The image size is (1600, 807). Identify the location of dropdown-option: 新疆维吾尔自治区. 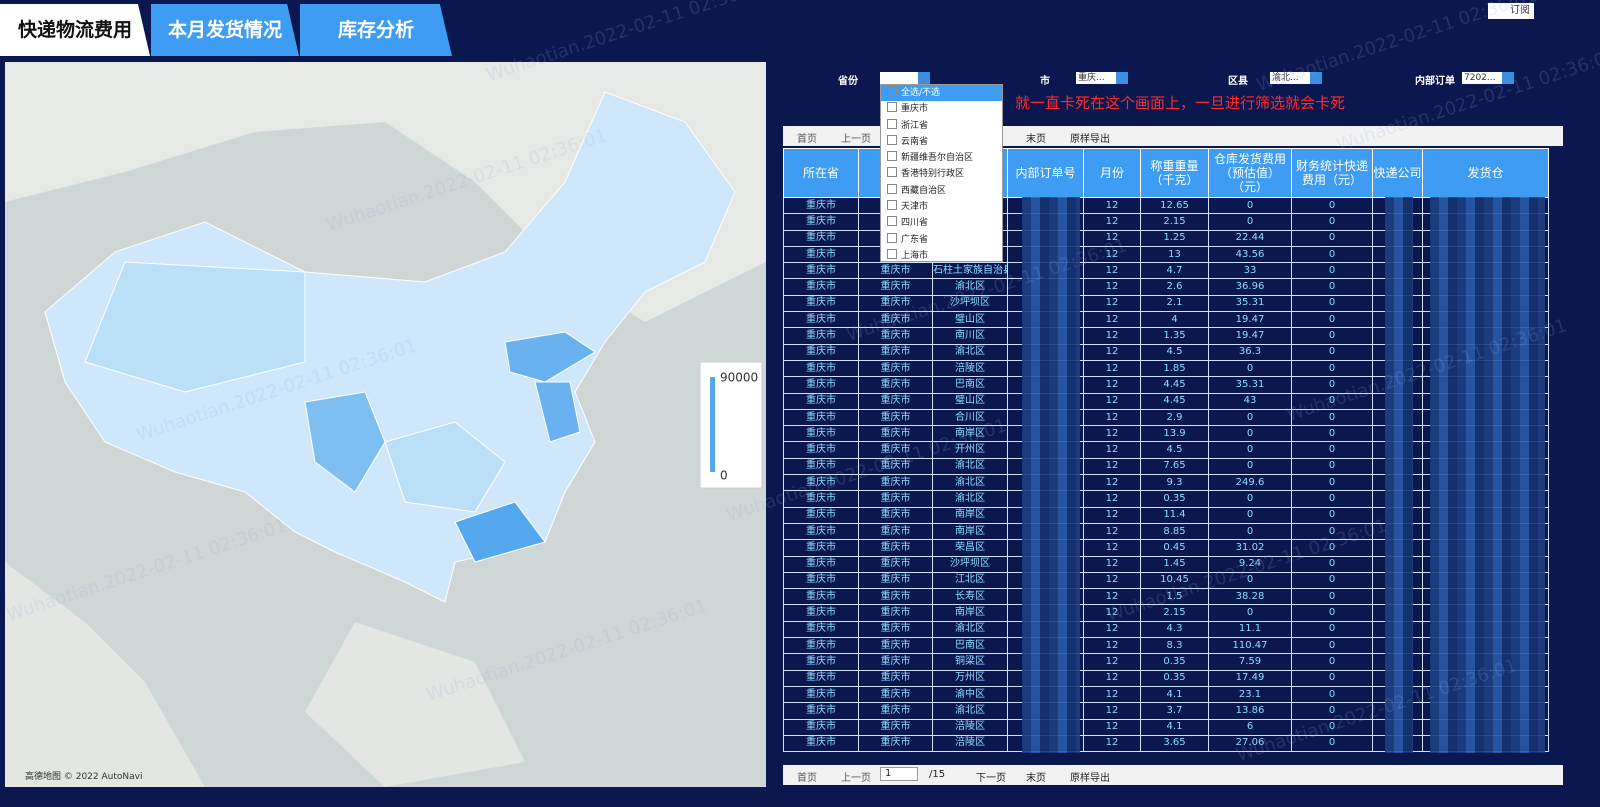
(941, 158).